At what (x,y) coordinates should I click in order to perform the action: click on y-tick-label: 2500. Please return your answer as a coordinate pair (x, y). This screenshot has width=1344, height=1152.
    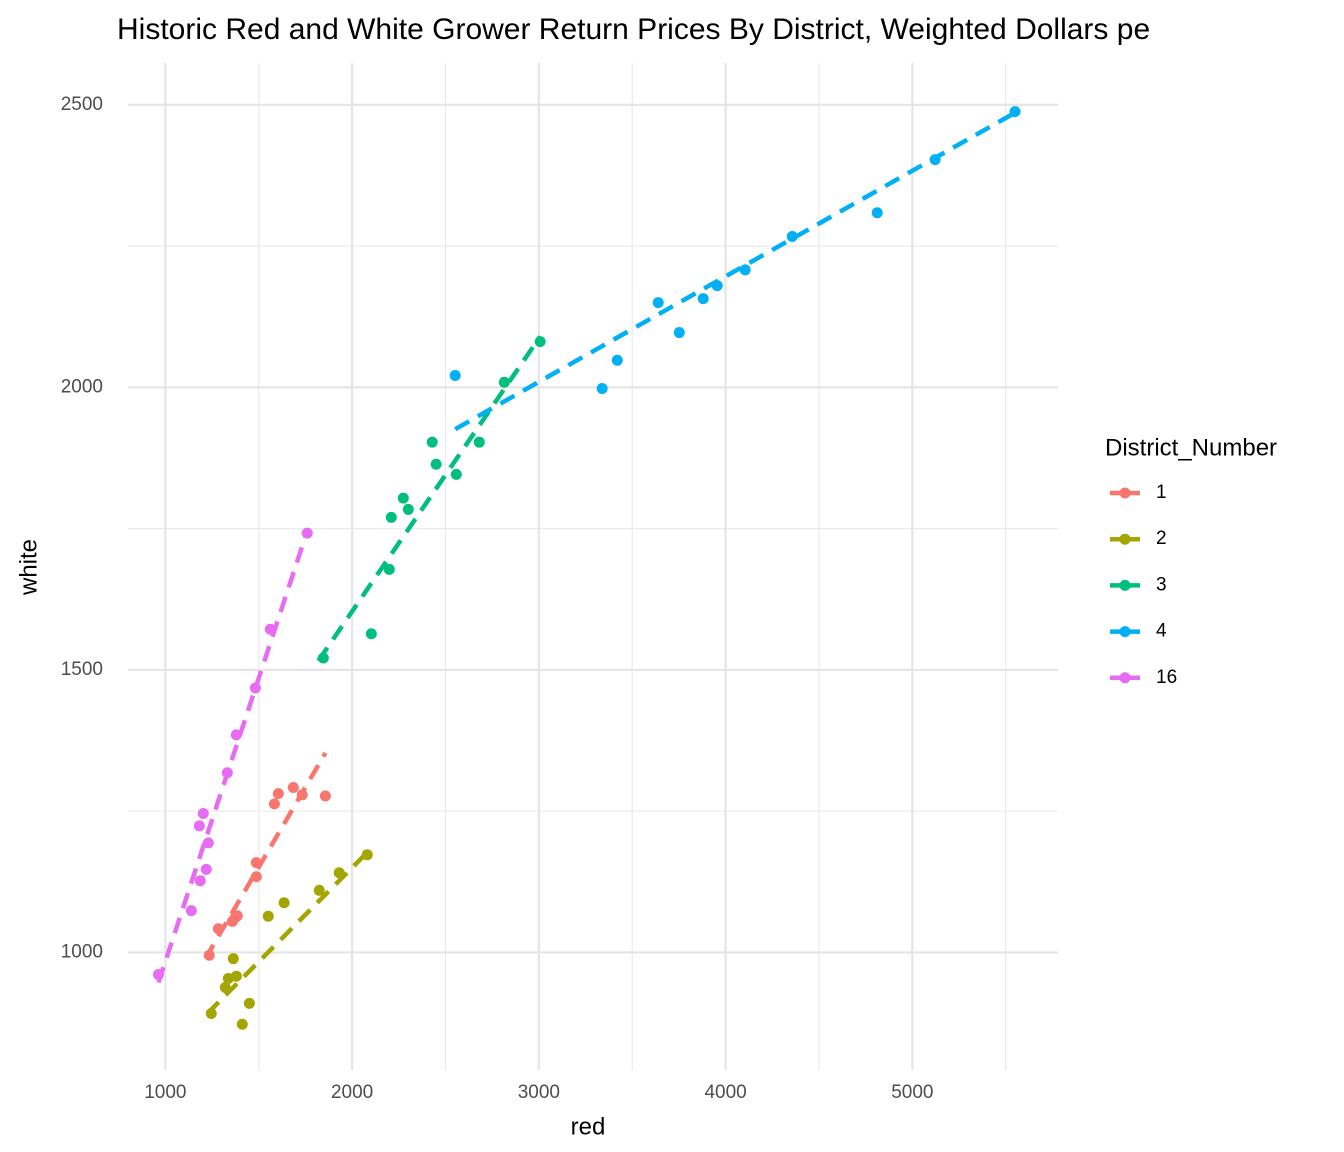
    Looking at the image, I should click on (82, 104).